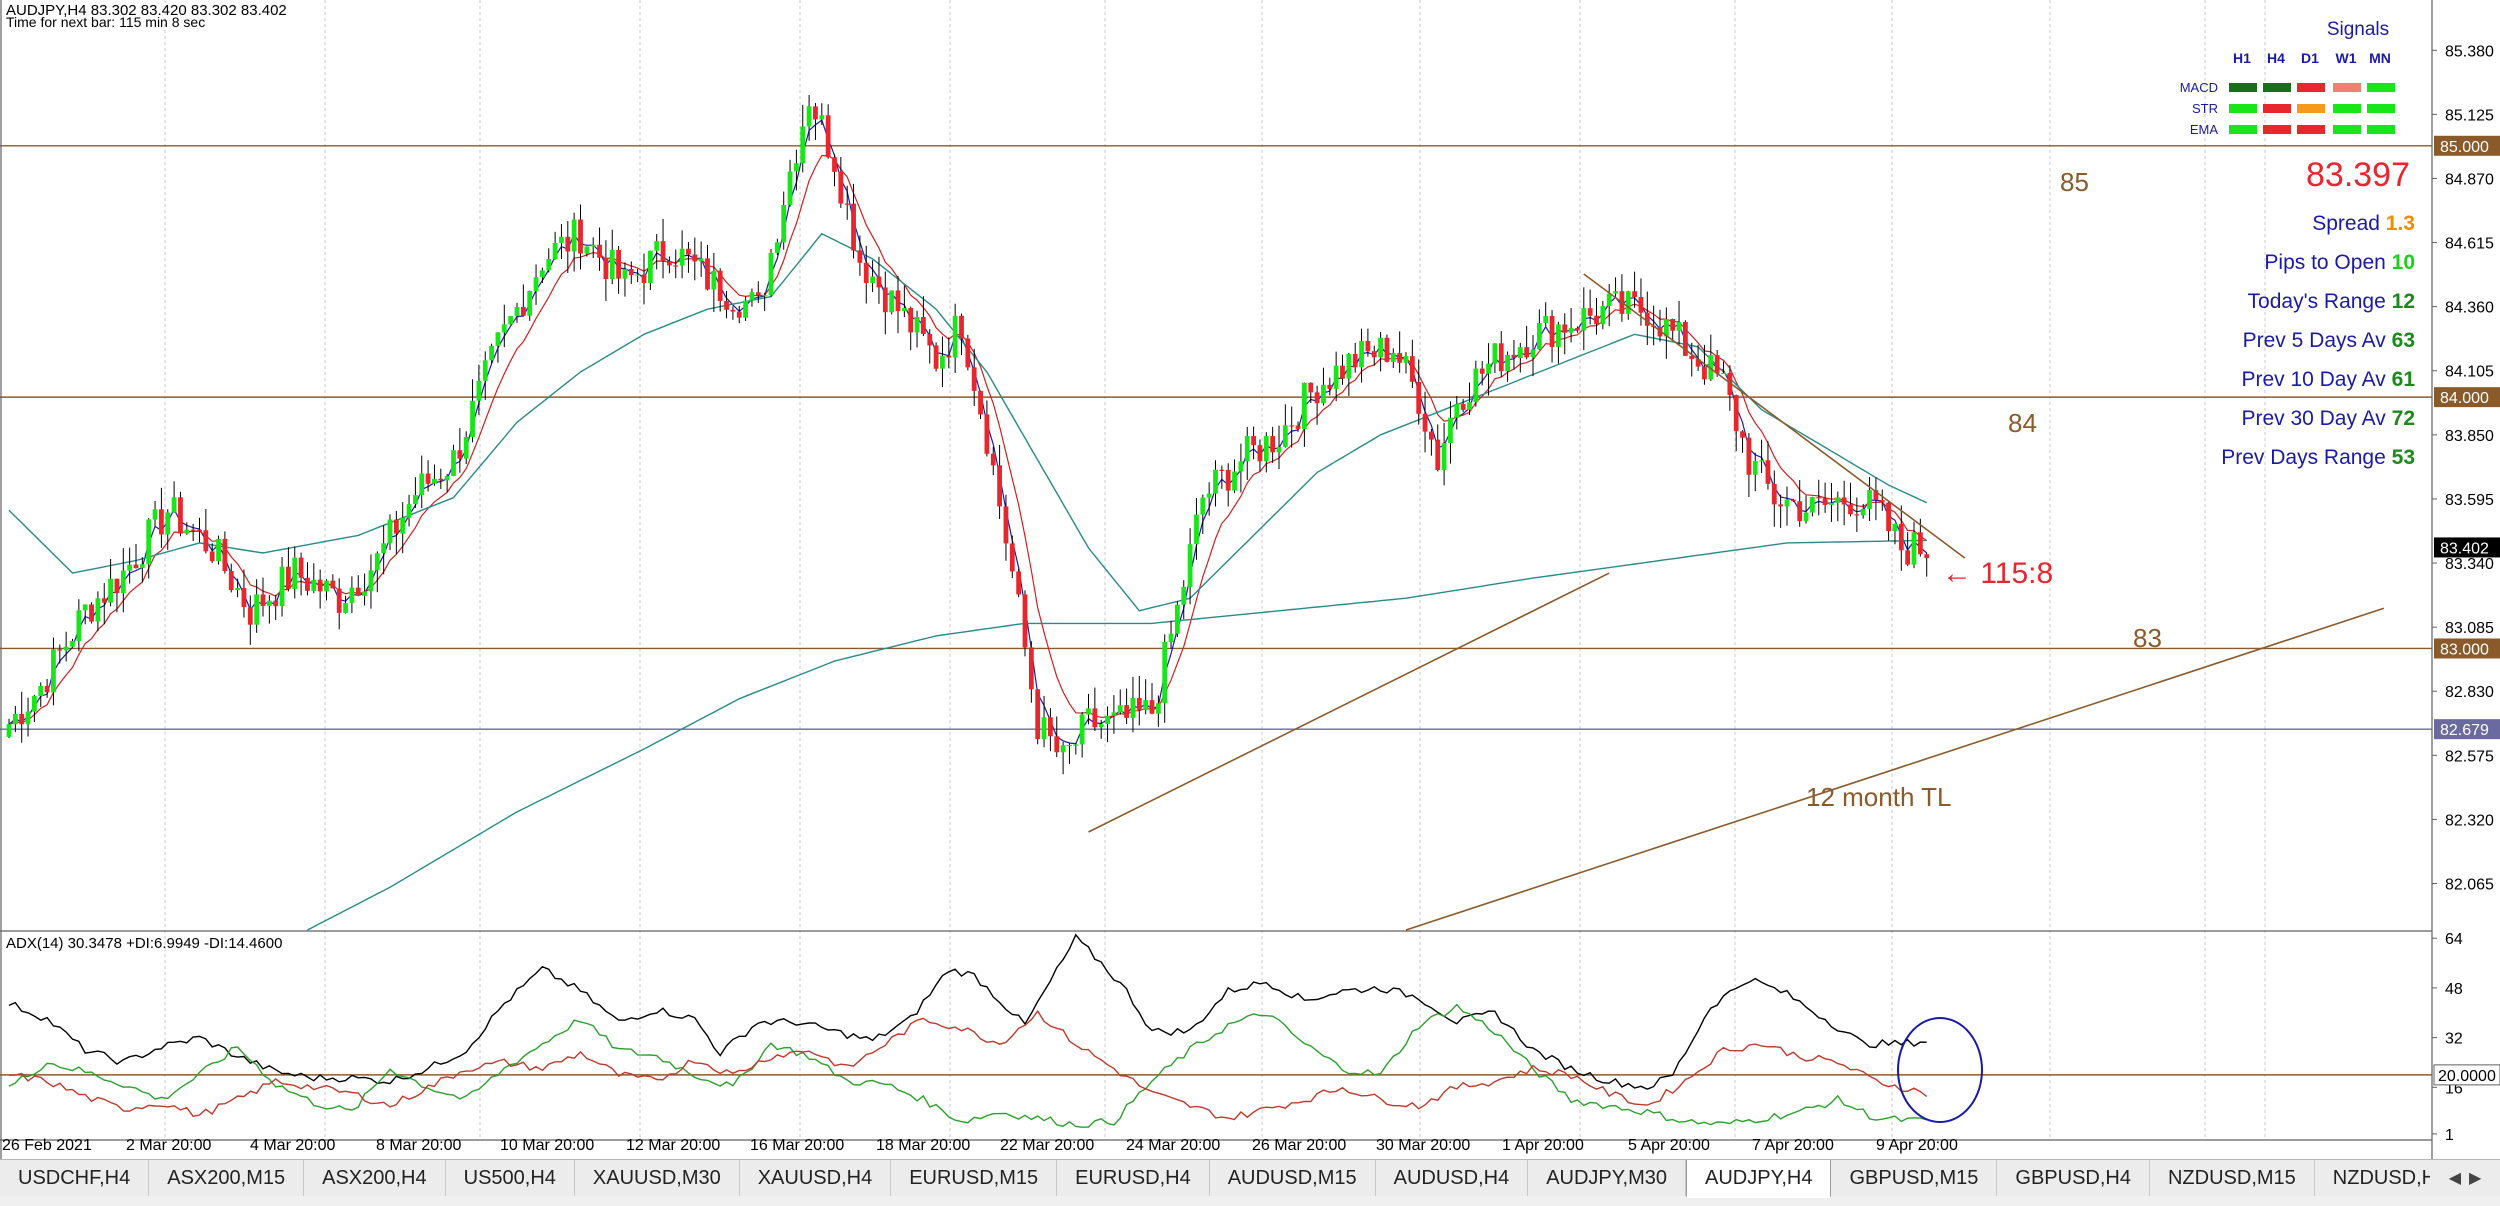 Image resolution: width=2500 pixels, height=1206 pixels. Describe the element at coordinates (292, 1145) in the screenshot. I see `time-label: 4 Mar 20:00` at that location.